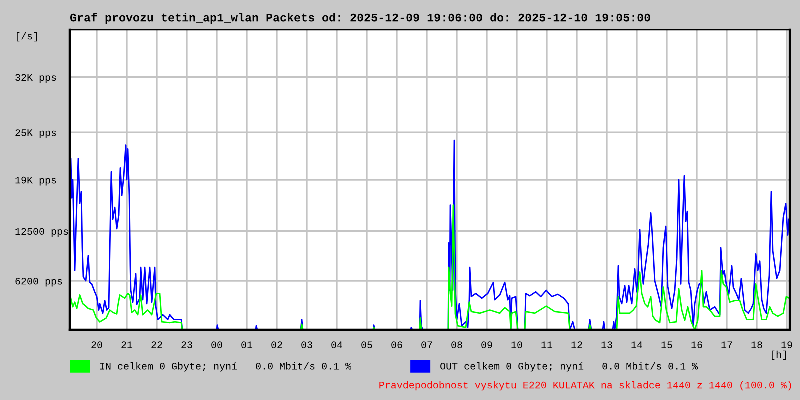 This screenshot has width=800, height=400. Describe the element at coordinates (586, 386) in the screenshot. I see `text: Pravdepodobnost vyskytu E220 KULATAK na skladce 1440 z 1440 (100.0 %)` at that location.